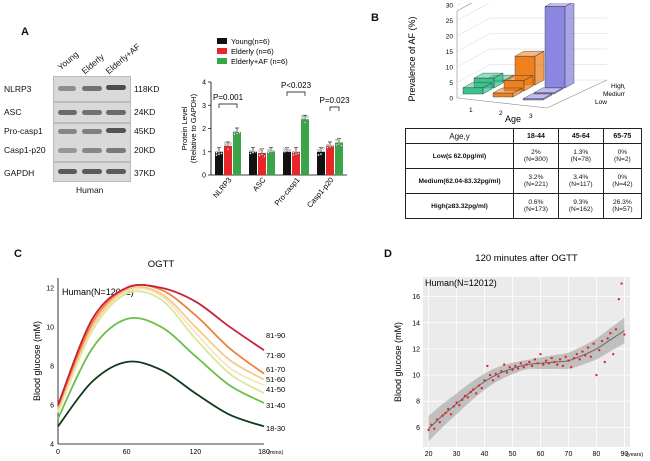 The width and height of the screenshot is (650, 461). I want to click on bar-front, so click(503, 95).